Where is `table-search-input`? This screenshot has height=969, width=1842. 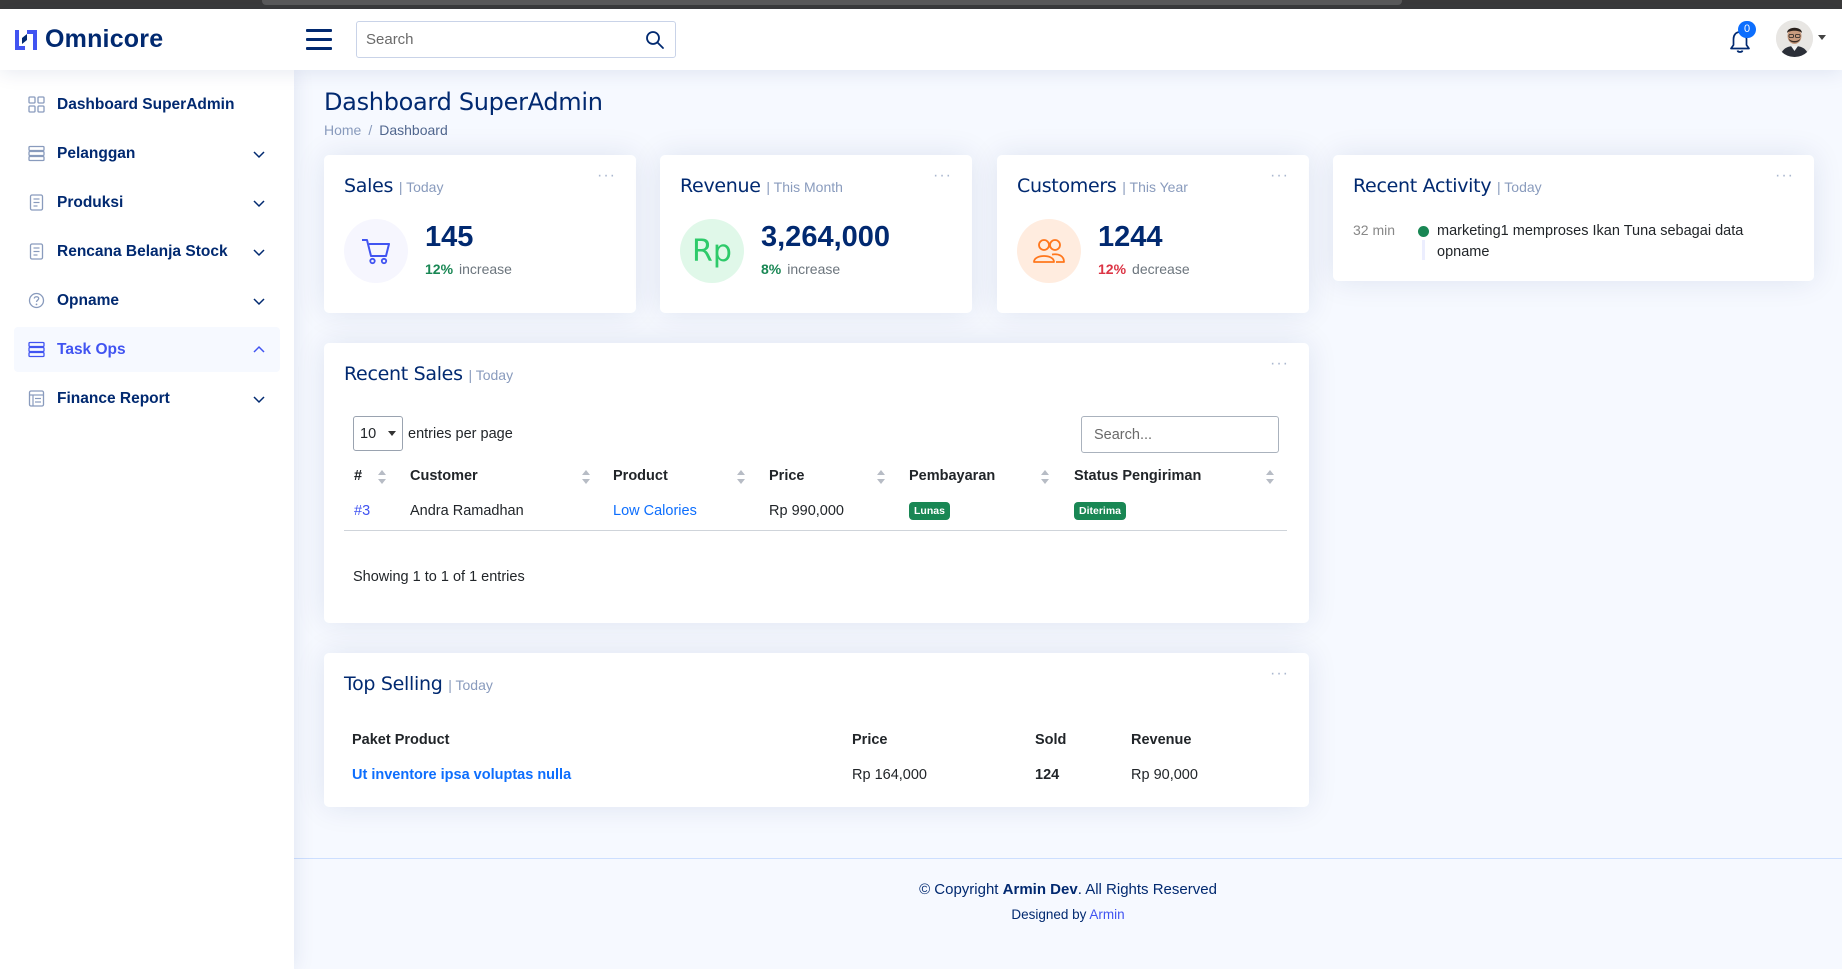
table-search-input is located at coordinates (1180, 434).